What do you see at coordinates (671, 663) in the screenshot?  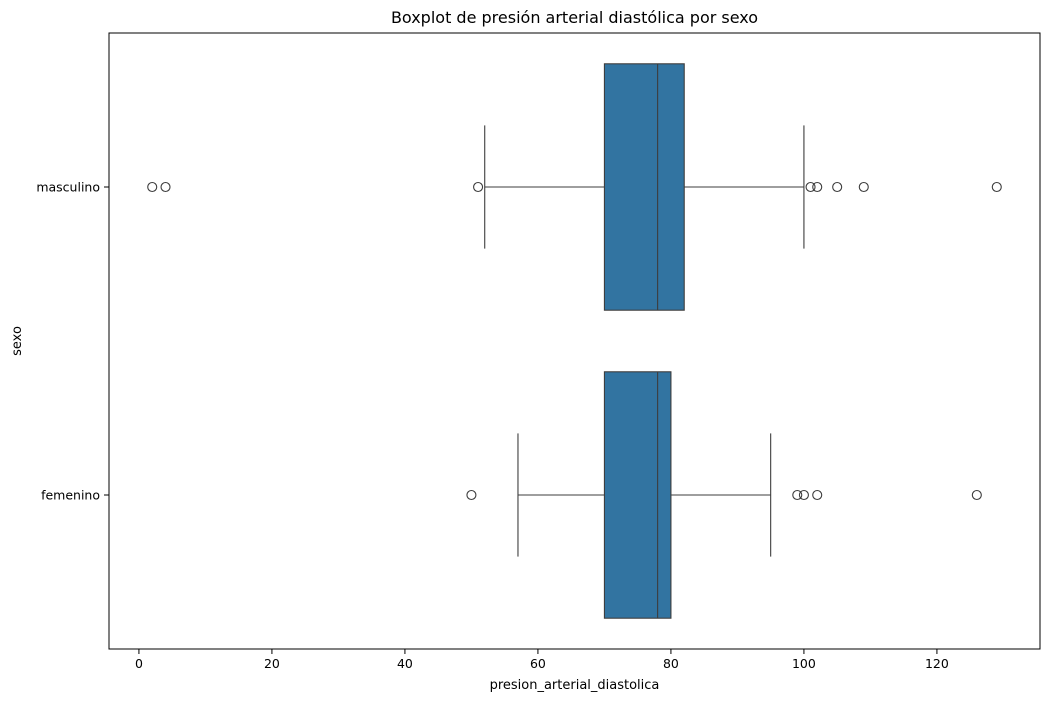 I see `x-tick-label: 80` at bounding box center [671, 663].